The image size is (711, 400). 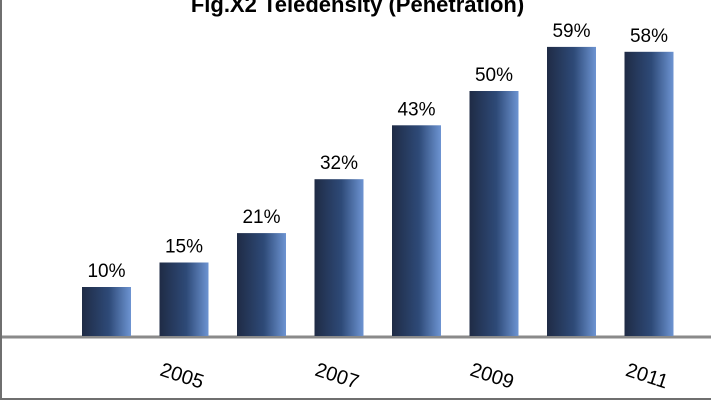 What do you see at coordinates (106, 271) in the screenshot?
I see `data-label-2004: 10%` at bounding box center [106, 271].